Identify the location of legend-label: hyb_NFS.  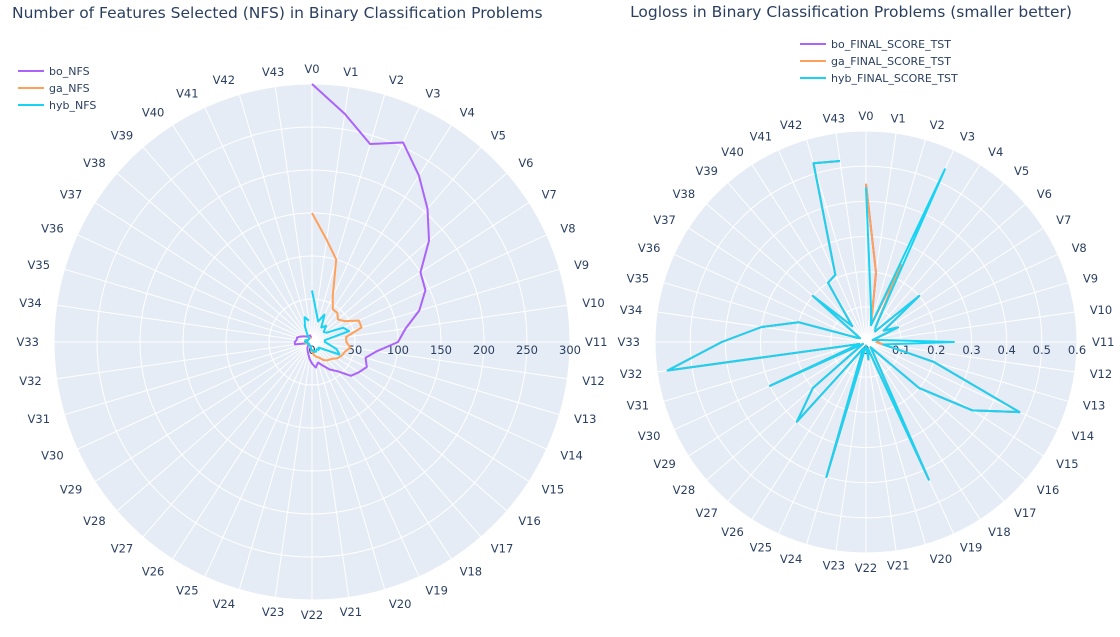
(72, 105).